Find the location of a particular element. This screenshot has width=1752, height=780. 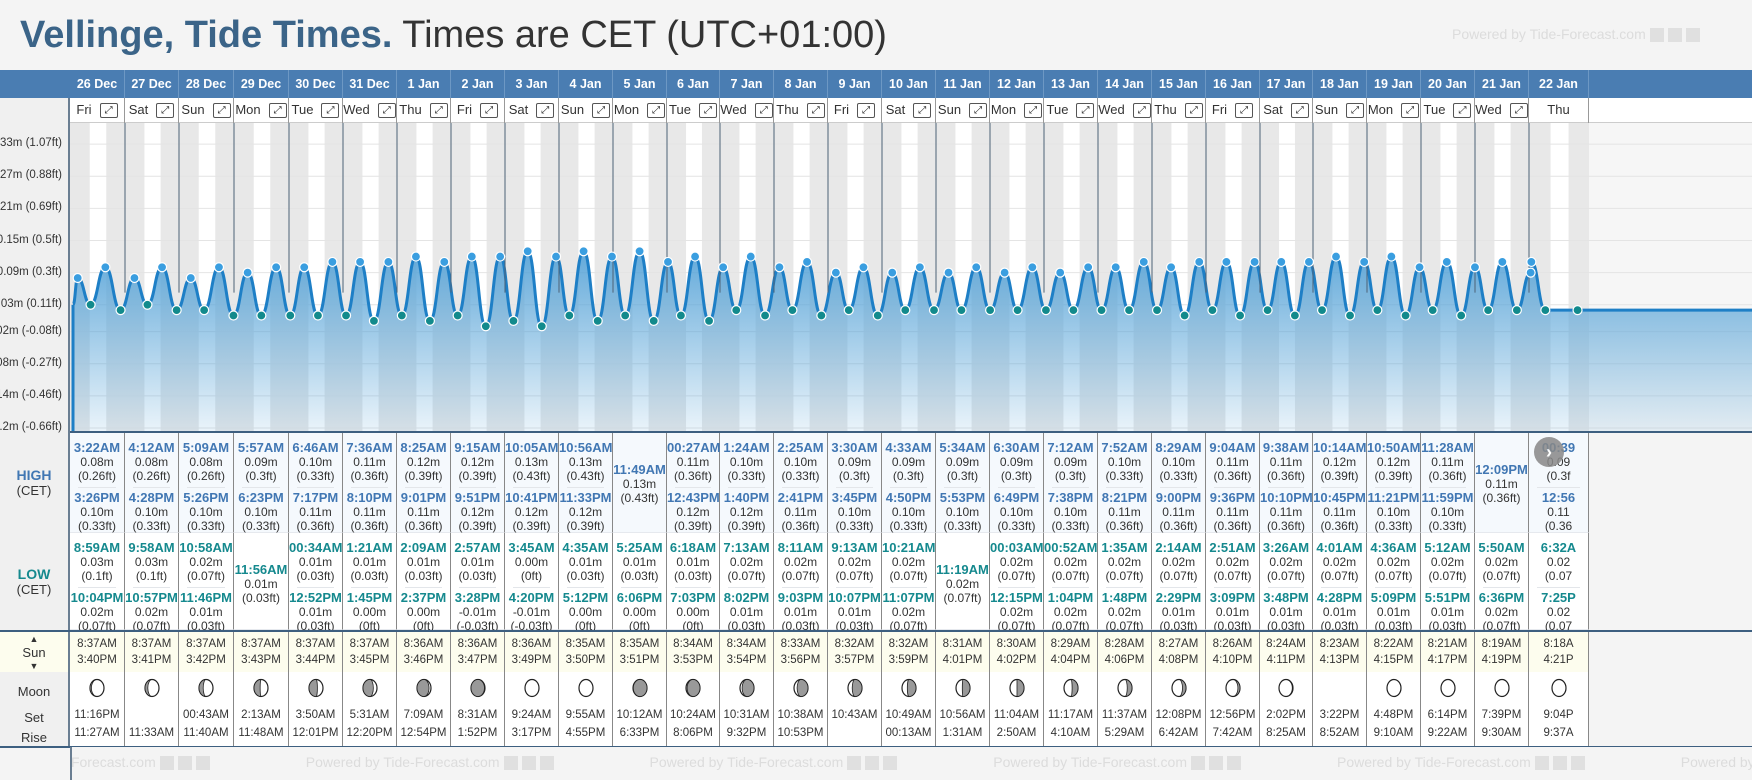

low-tide-height-ft: (0.03ft) is located at coordinates (369, 576).